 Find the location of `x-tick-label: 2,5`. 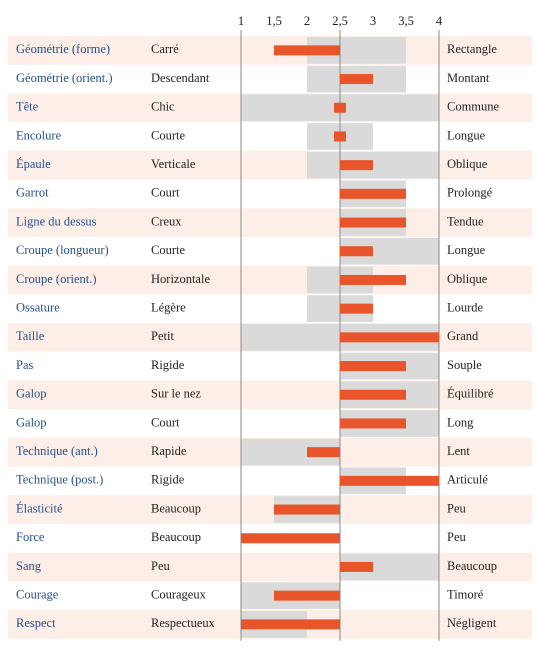

x-tick-label: 2,5 is located at coordinates (340, 21).